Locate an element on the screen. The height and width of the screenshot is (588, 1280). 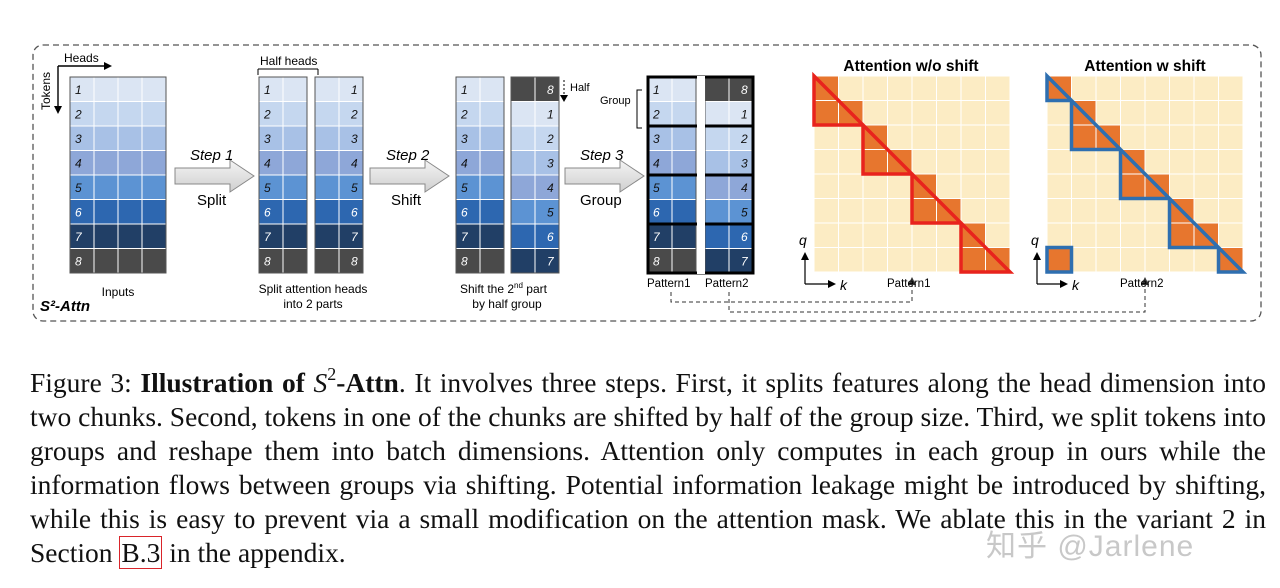
split-caption-line2: into 2 parts is located at coordinates (312, 304).